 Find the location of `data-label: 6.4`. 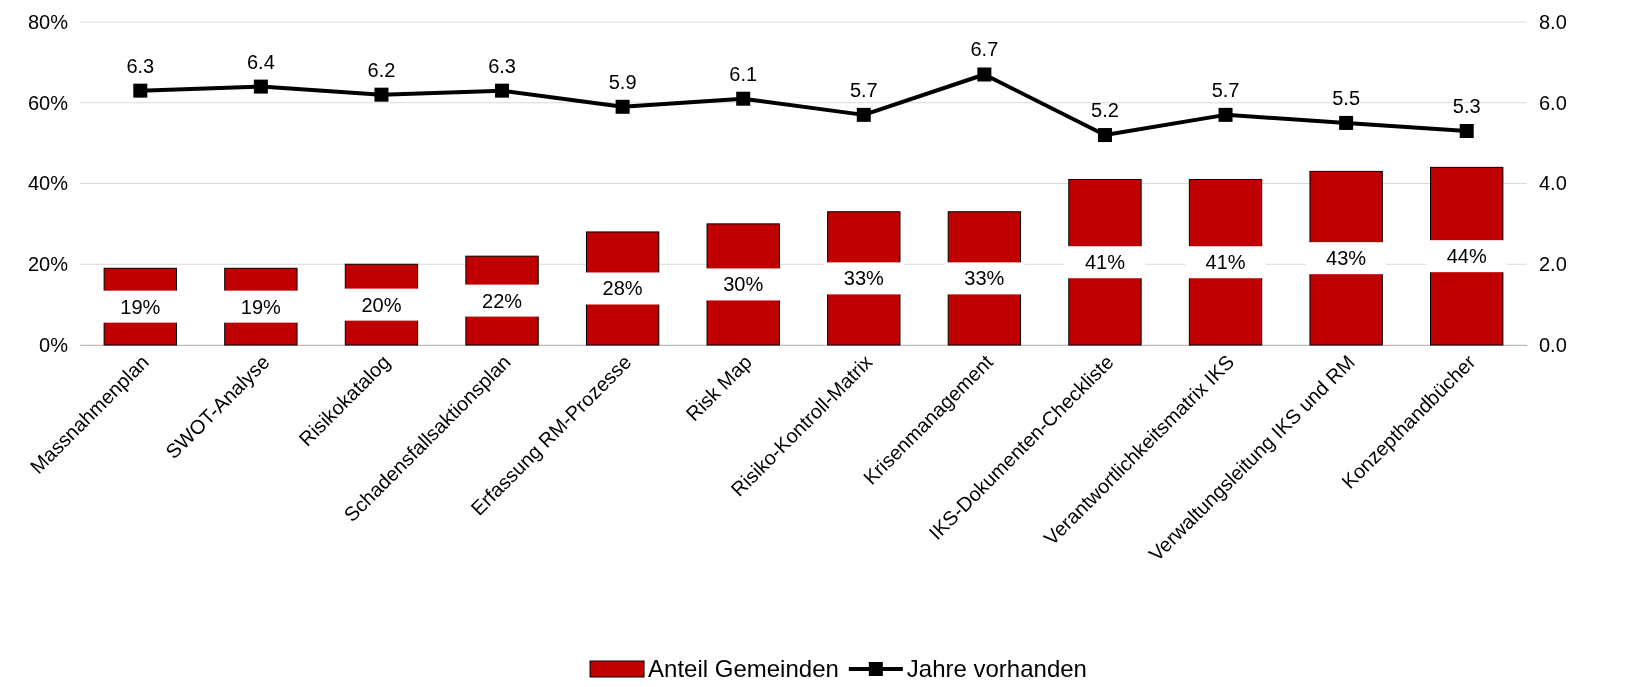

data-label: 6.4 is located at coordinates (260, 61).